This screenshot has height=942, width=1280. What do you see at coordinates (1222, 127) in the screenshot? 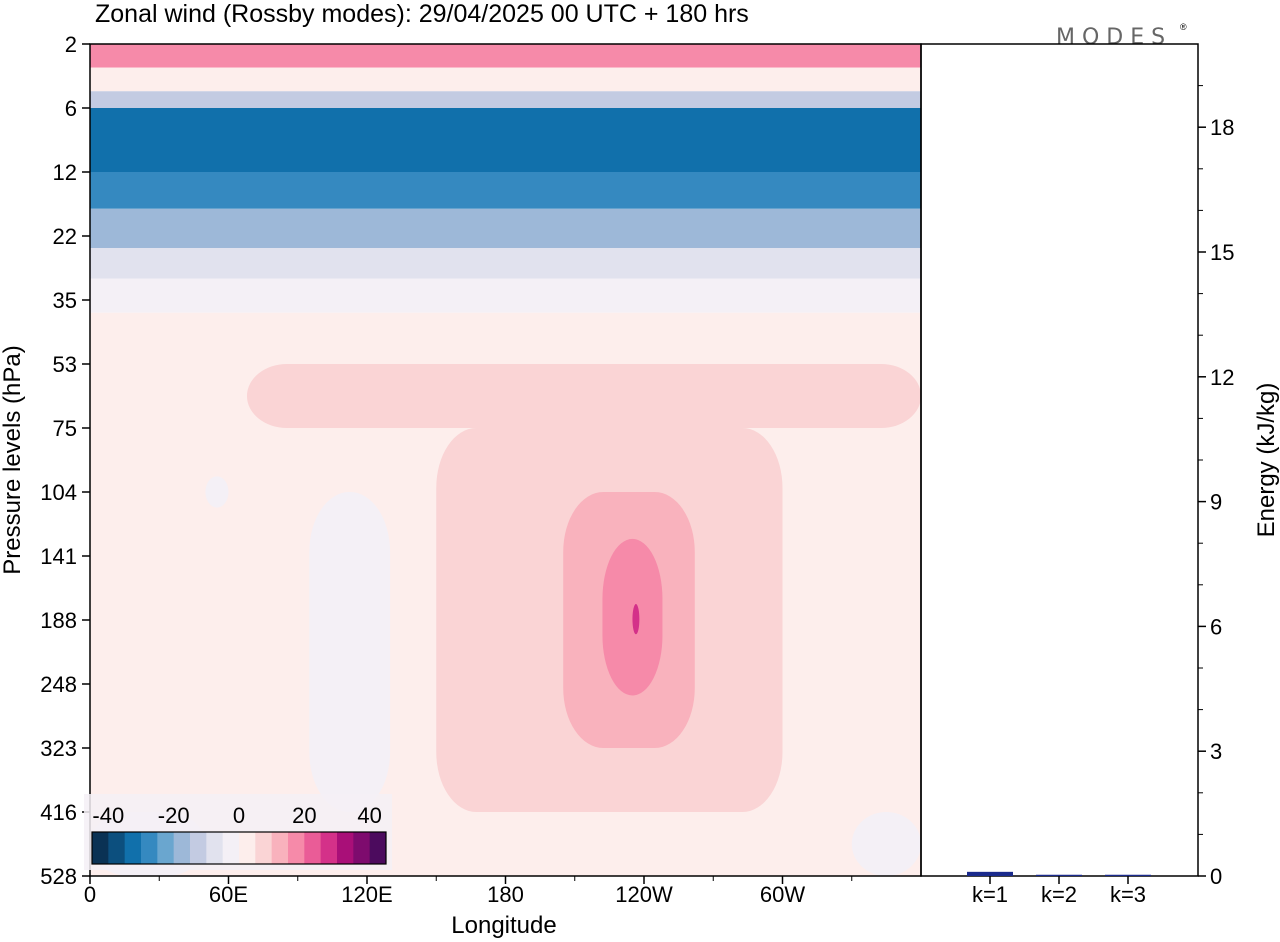
I see `energy-tick-label: 18` at bounding box center [1222, 127].